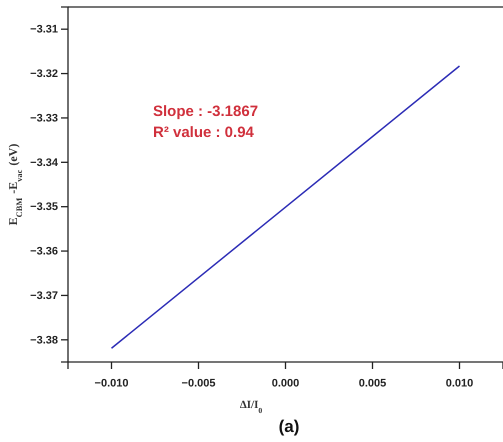 The width and height of the screenshot is (503, 442). What do you see at coordinates (44, 207) in the screenshot?
I see `y-tick-label: −3.35` at bounding box center [44, 207].